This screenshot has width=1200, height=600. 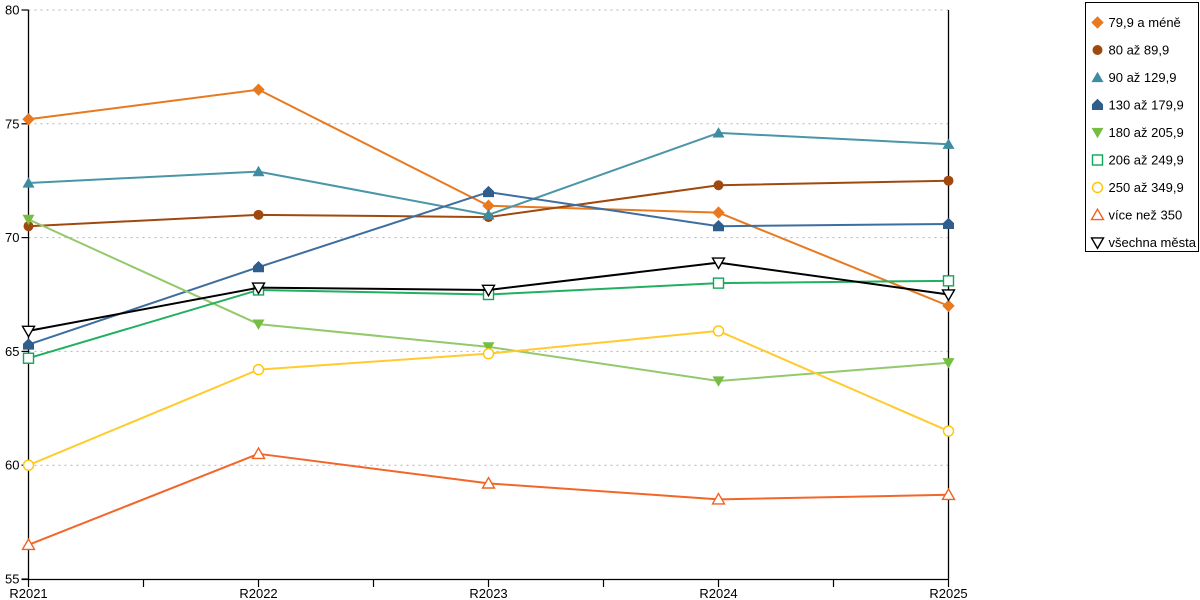 I want to click on legend-item: 80 až 89,9, so click(x=1131, y=50).